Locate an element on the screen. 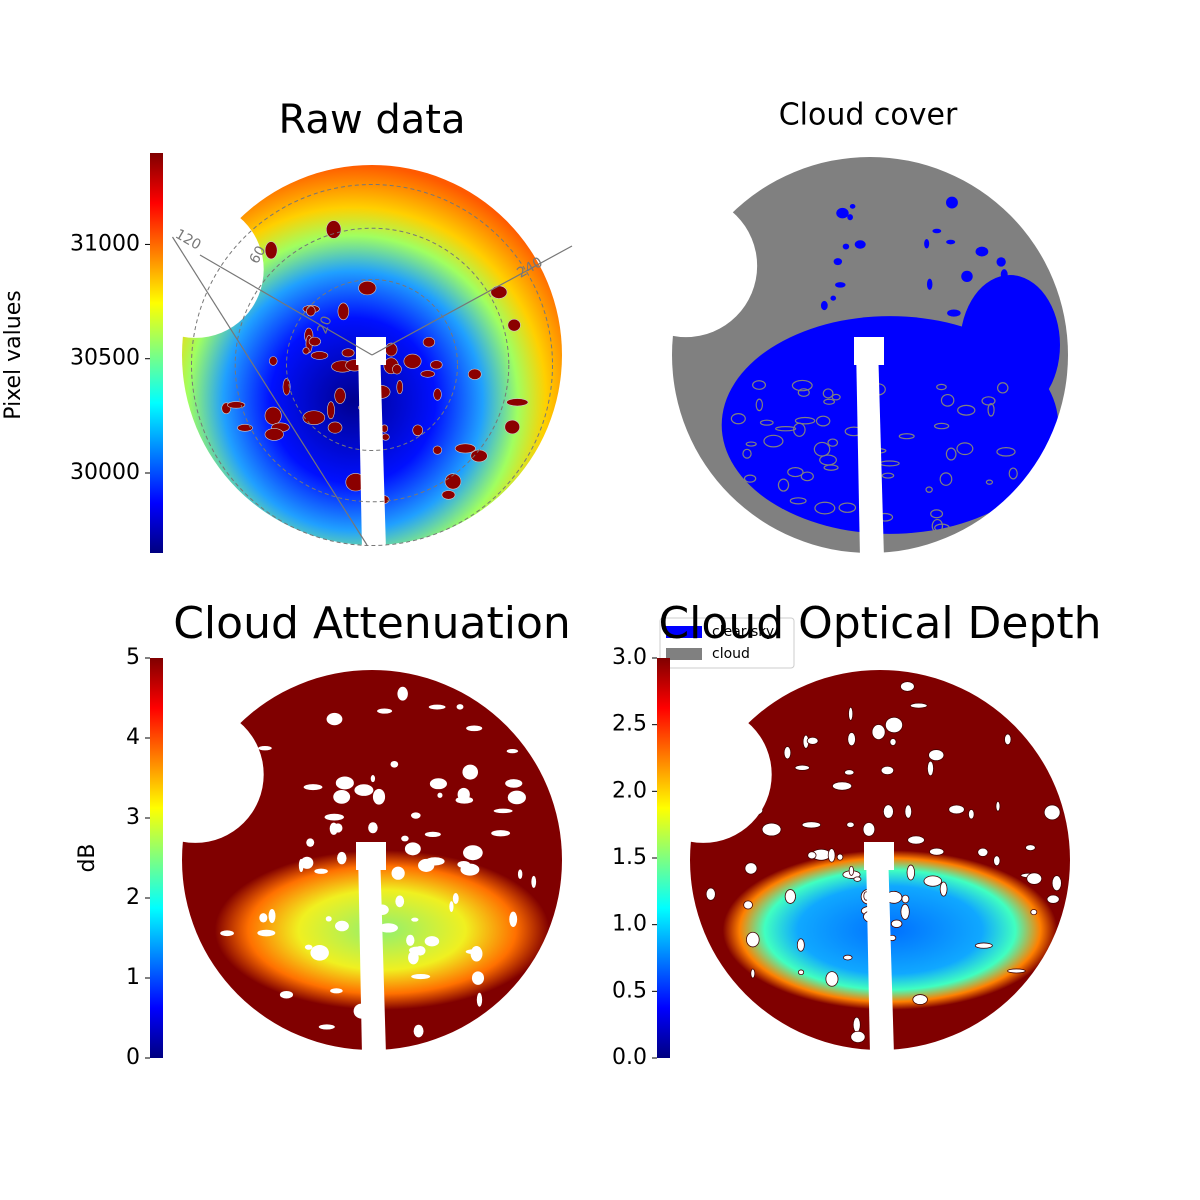  colorbar-tick-label: 1.0 is located at coordinates (629, 924).